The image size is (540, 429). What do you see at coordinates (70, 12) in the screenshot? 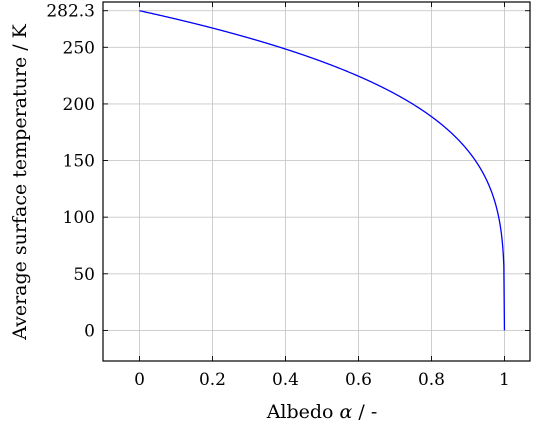
I see `y-tick-label: 282.3` at bounding box center [70, 12].